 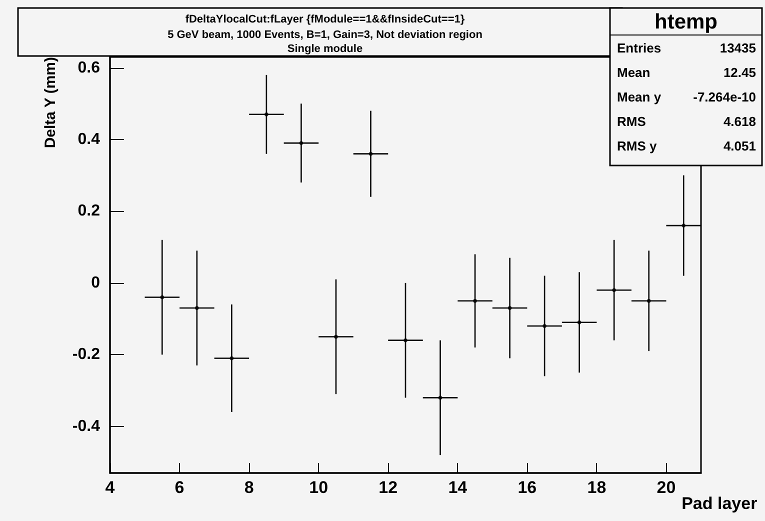 What do you see at coordinates (95, 283) in the screenshot?
I see `y-tick-label: 0` at bounding box center [95, 283].